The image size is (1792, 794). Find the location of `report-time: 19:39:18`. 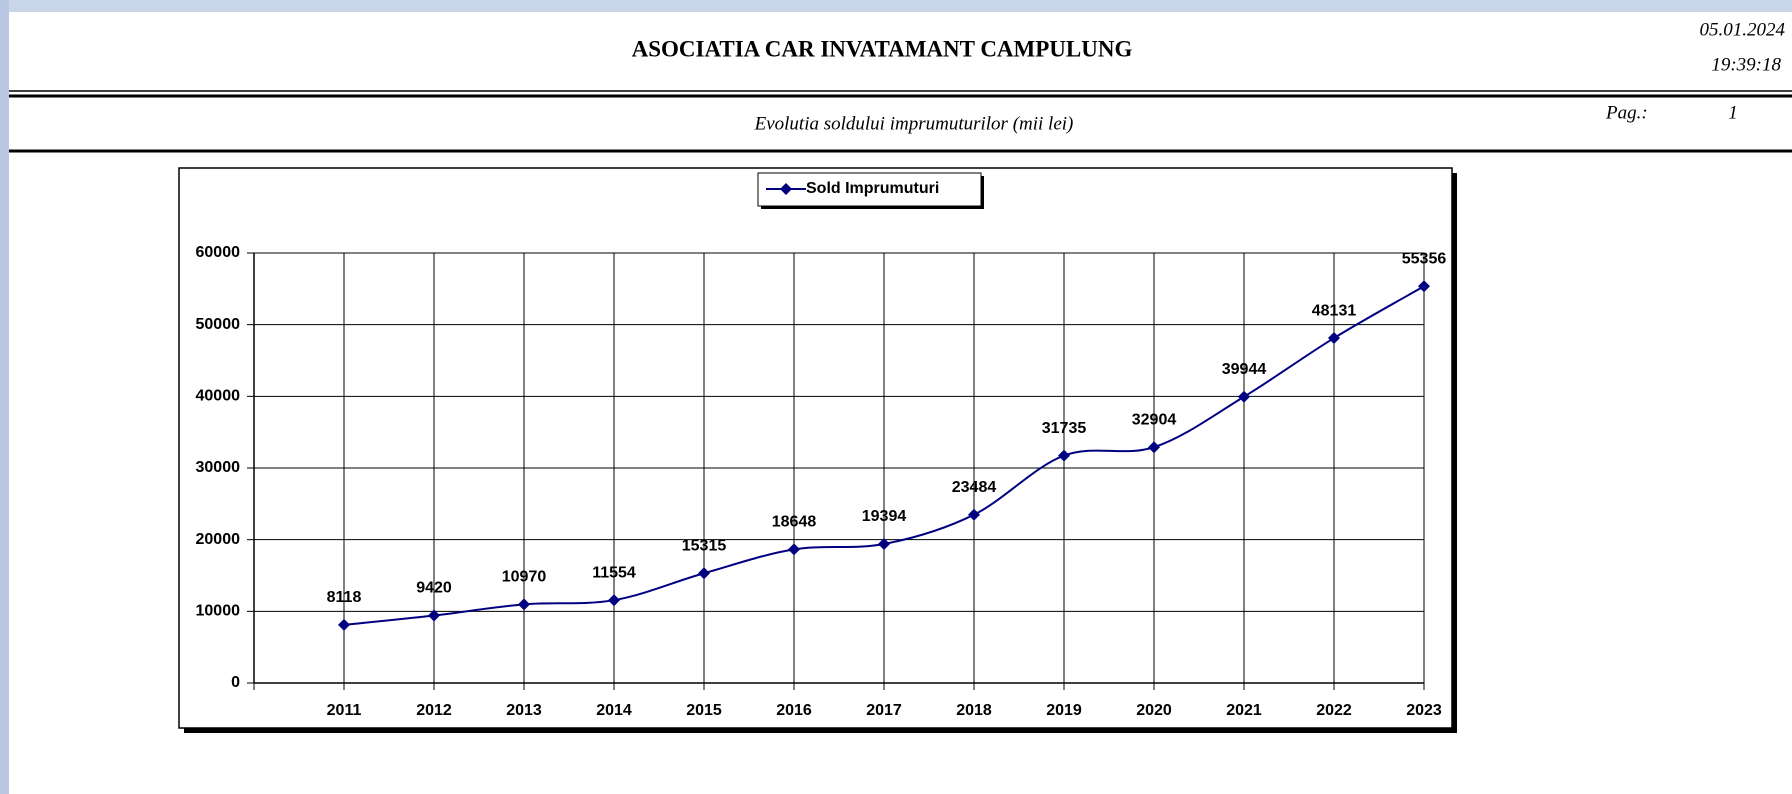

report-time: 19:39:18 is located at coordinates (1746, 64).